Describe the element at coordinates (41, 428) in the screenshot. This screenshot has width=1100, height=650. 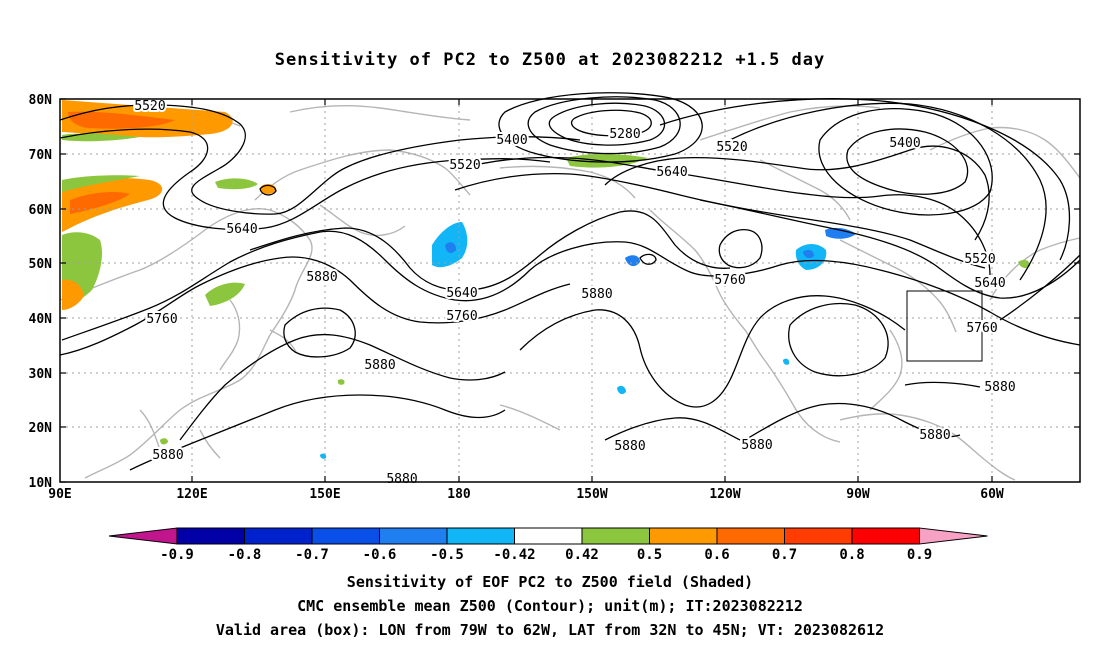
I see `lat-label: 20N` at that location.